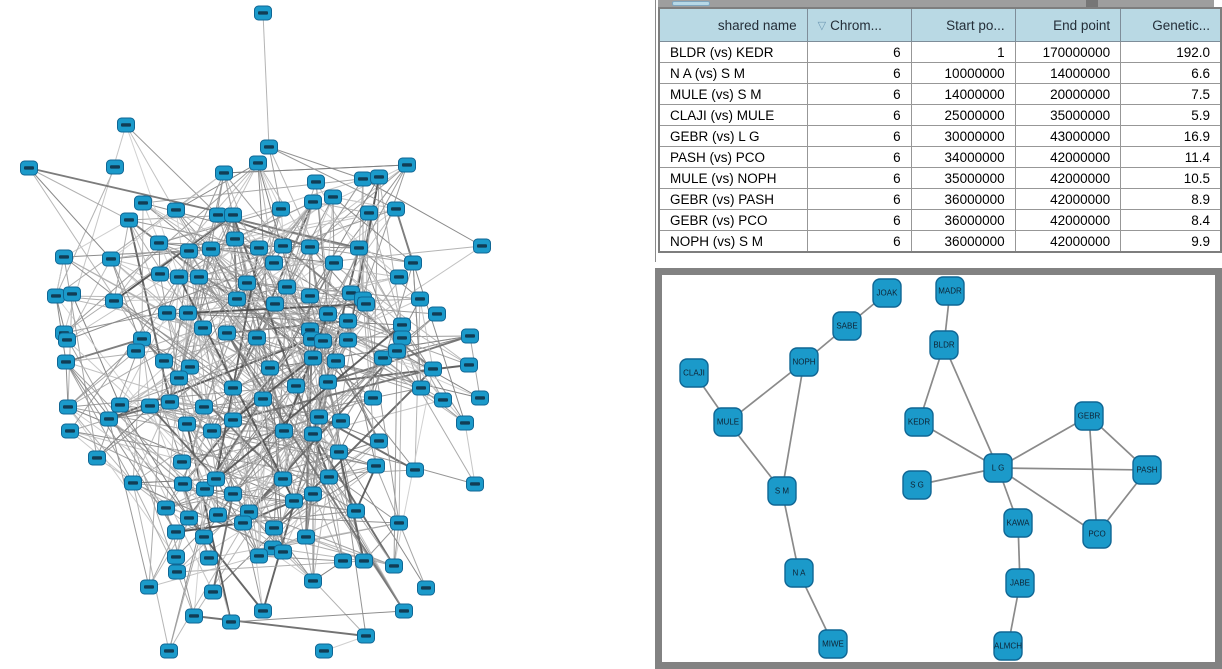 This screenshot has height=669, width=1222. Describe the element at coordinates (655, 131) in the screenshot. I see `panel-splitter` at that location.